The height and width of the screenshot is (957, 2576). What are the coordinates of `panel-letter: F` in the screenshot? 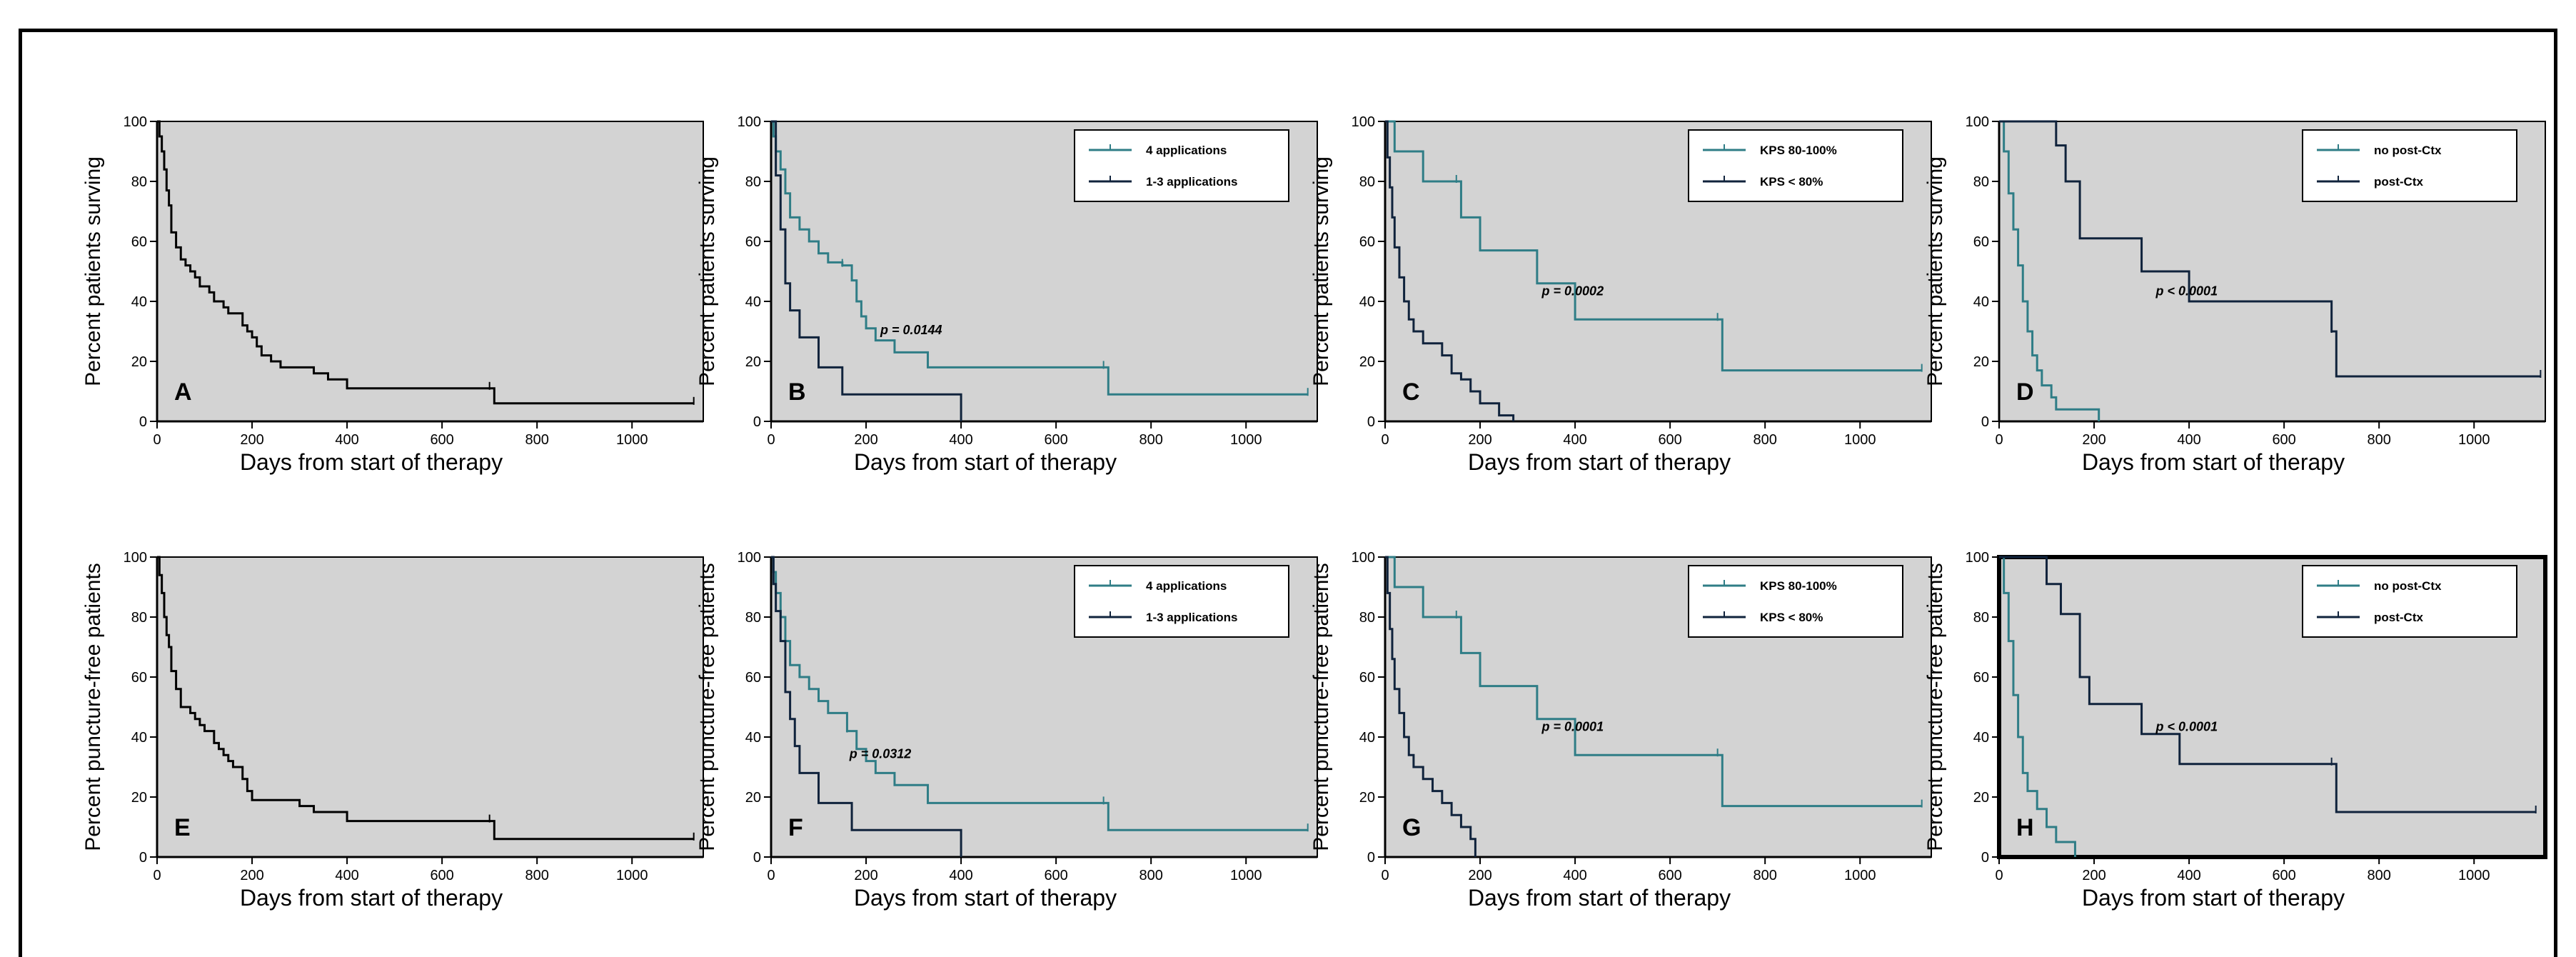 It's located at (795, 827).